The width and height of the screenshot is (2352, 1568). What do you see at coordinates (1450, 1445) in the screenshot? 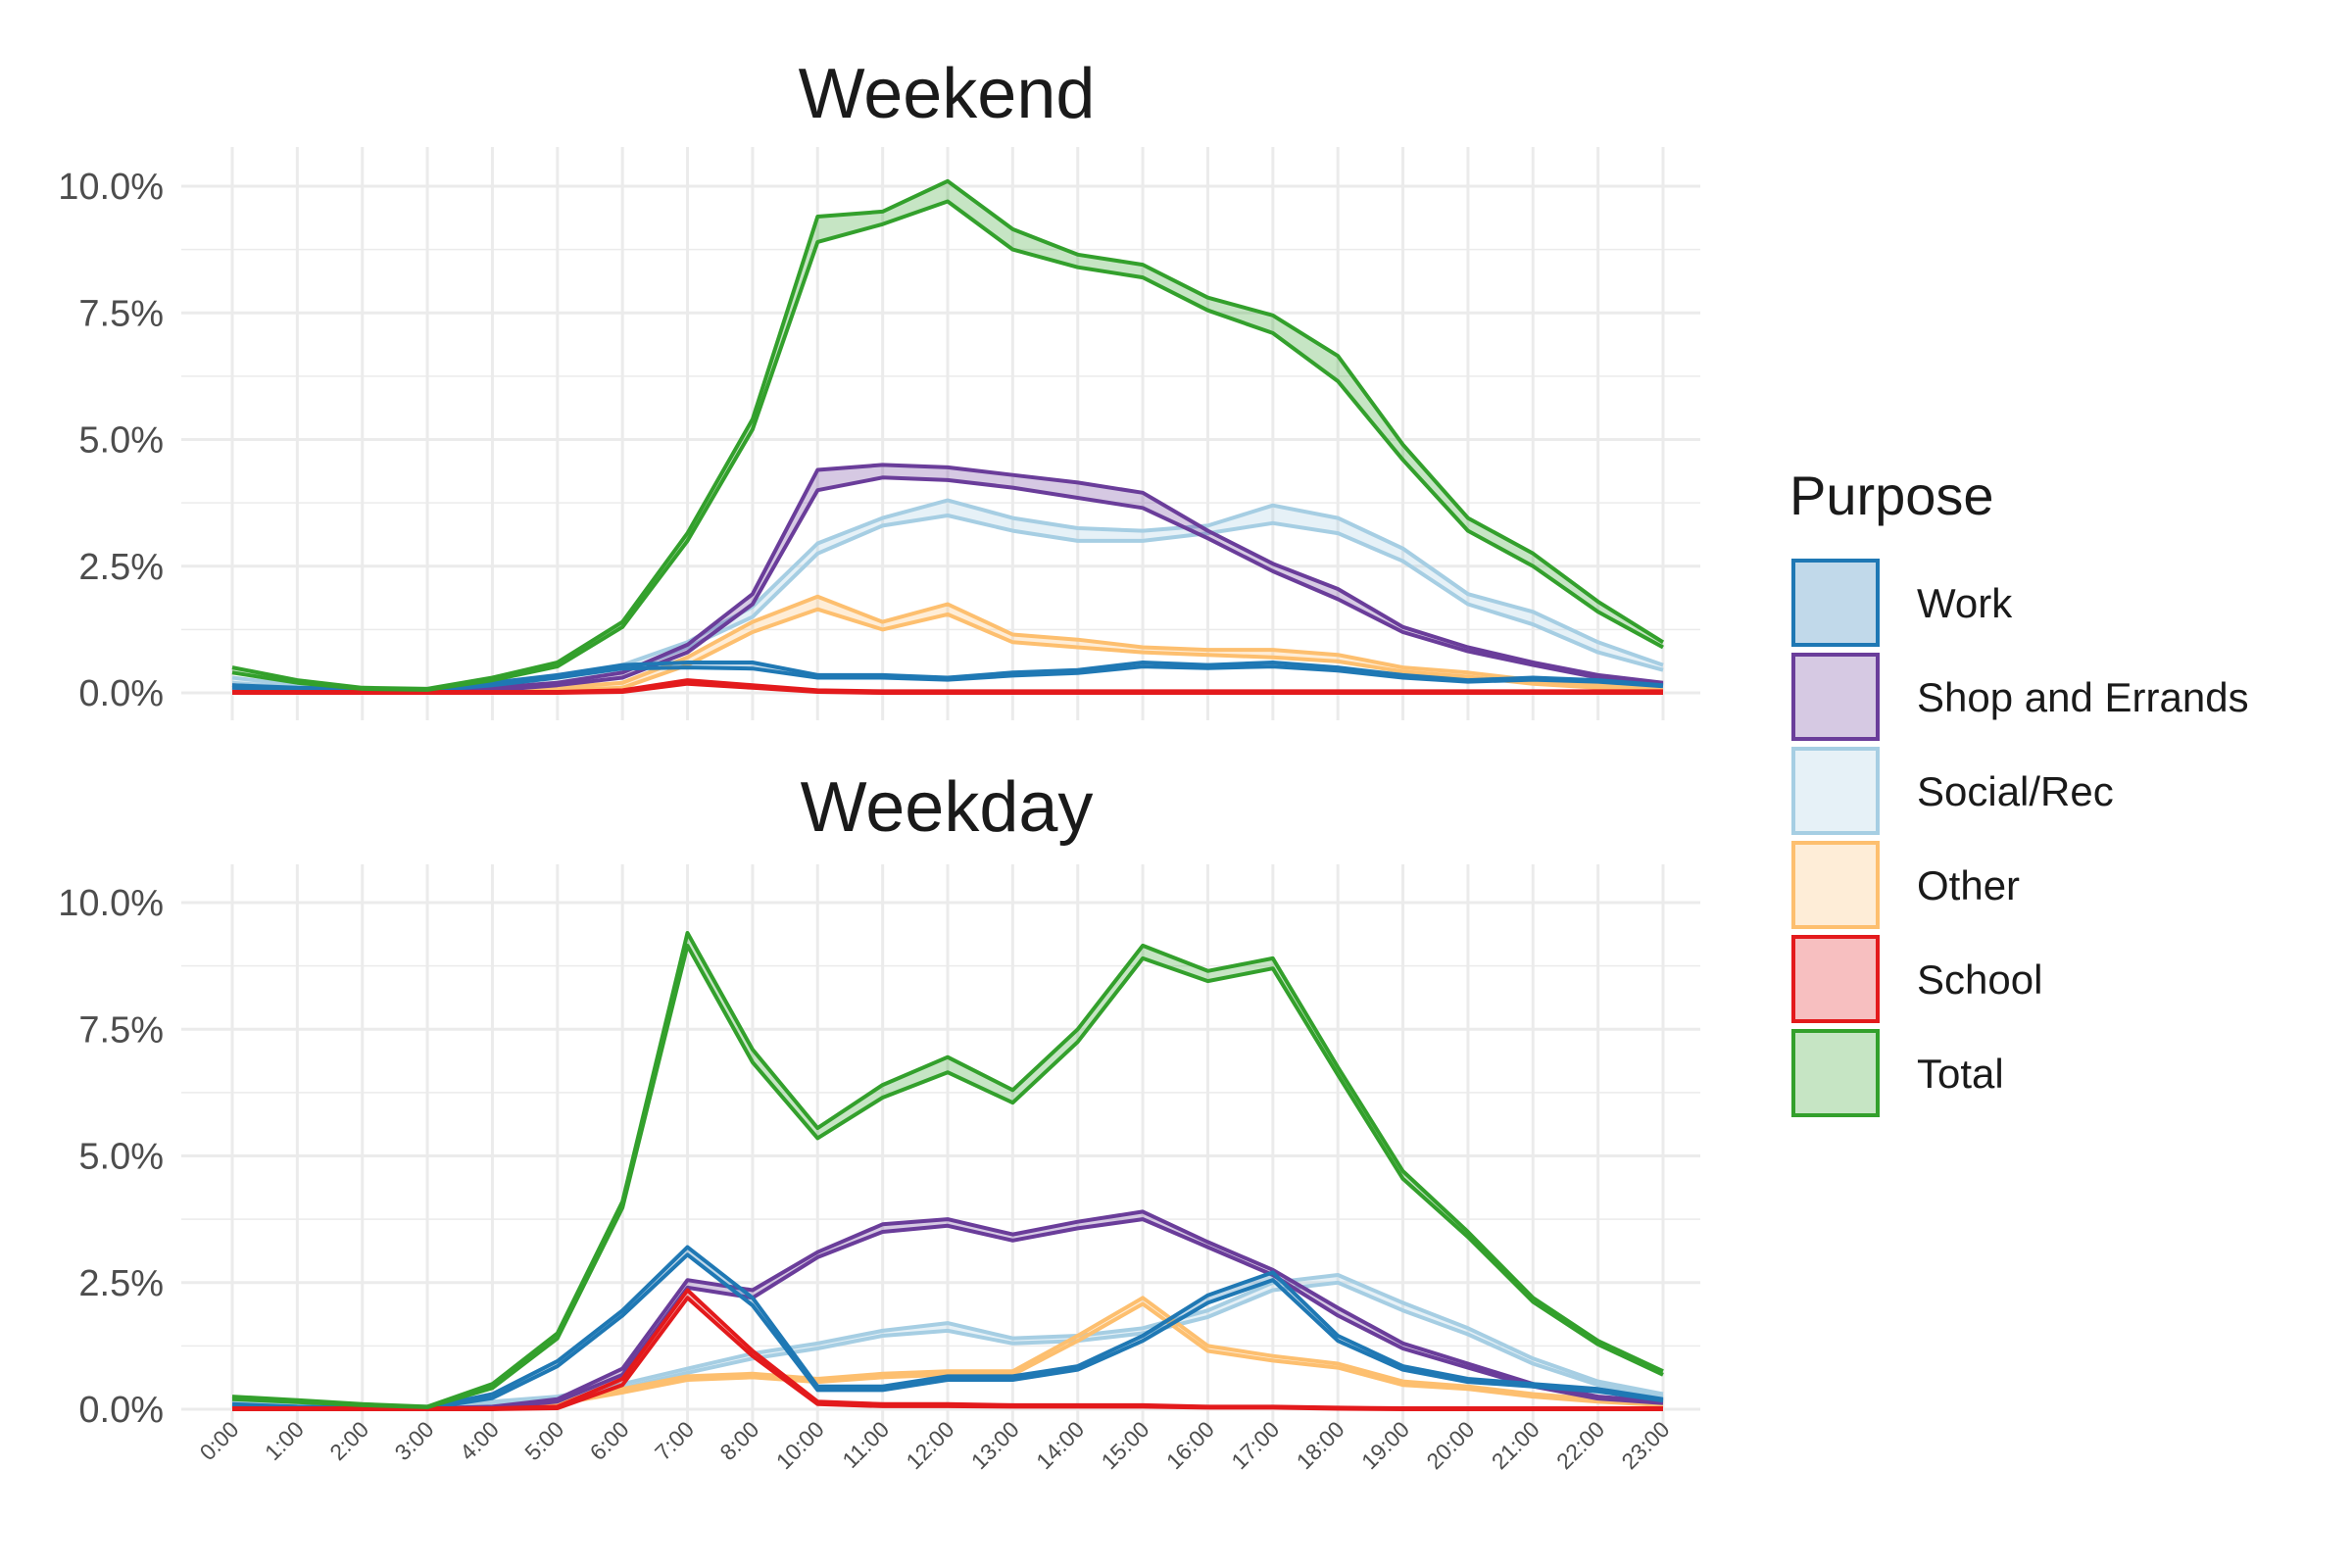
I see `x-tick-label: 20:00` at bounding box center [1450, 1445].